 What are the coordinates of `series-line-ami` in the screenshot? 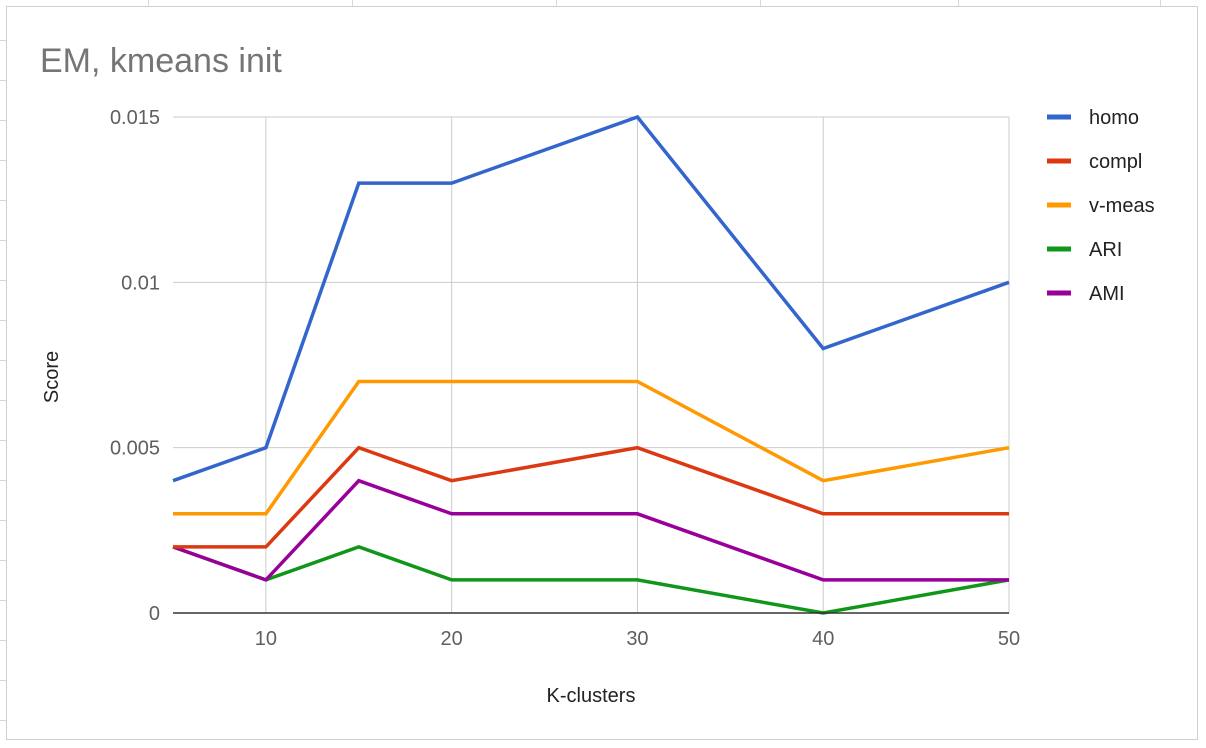 It's located at (590, 530).